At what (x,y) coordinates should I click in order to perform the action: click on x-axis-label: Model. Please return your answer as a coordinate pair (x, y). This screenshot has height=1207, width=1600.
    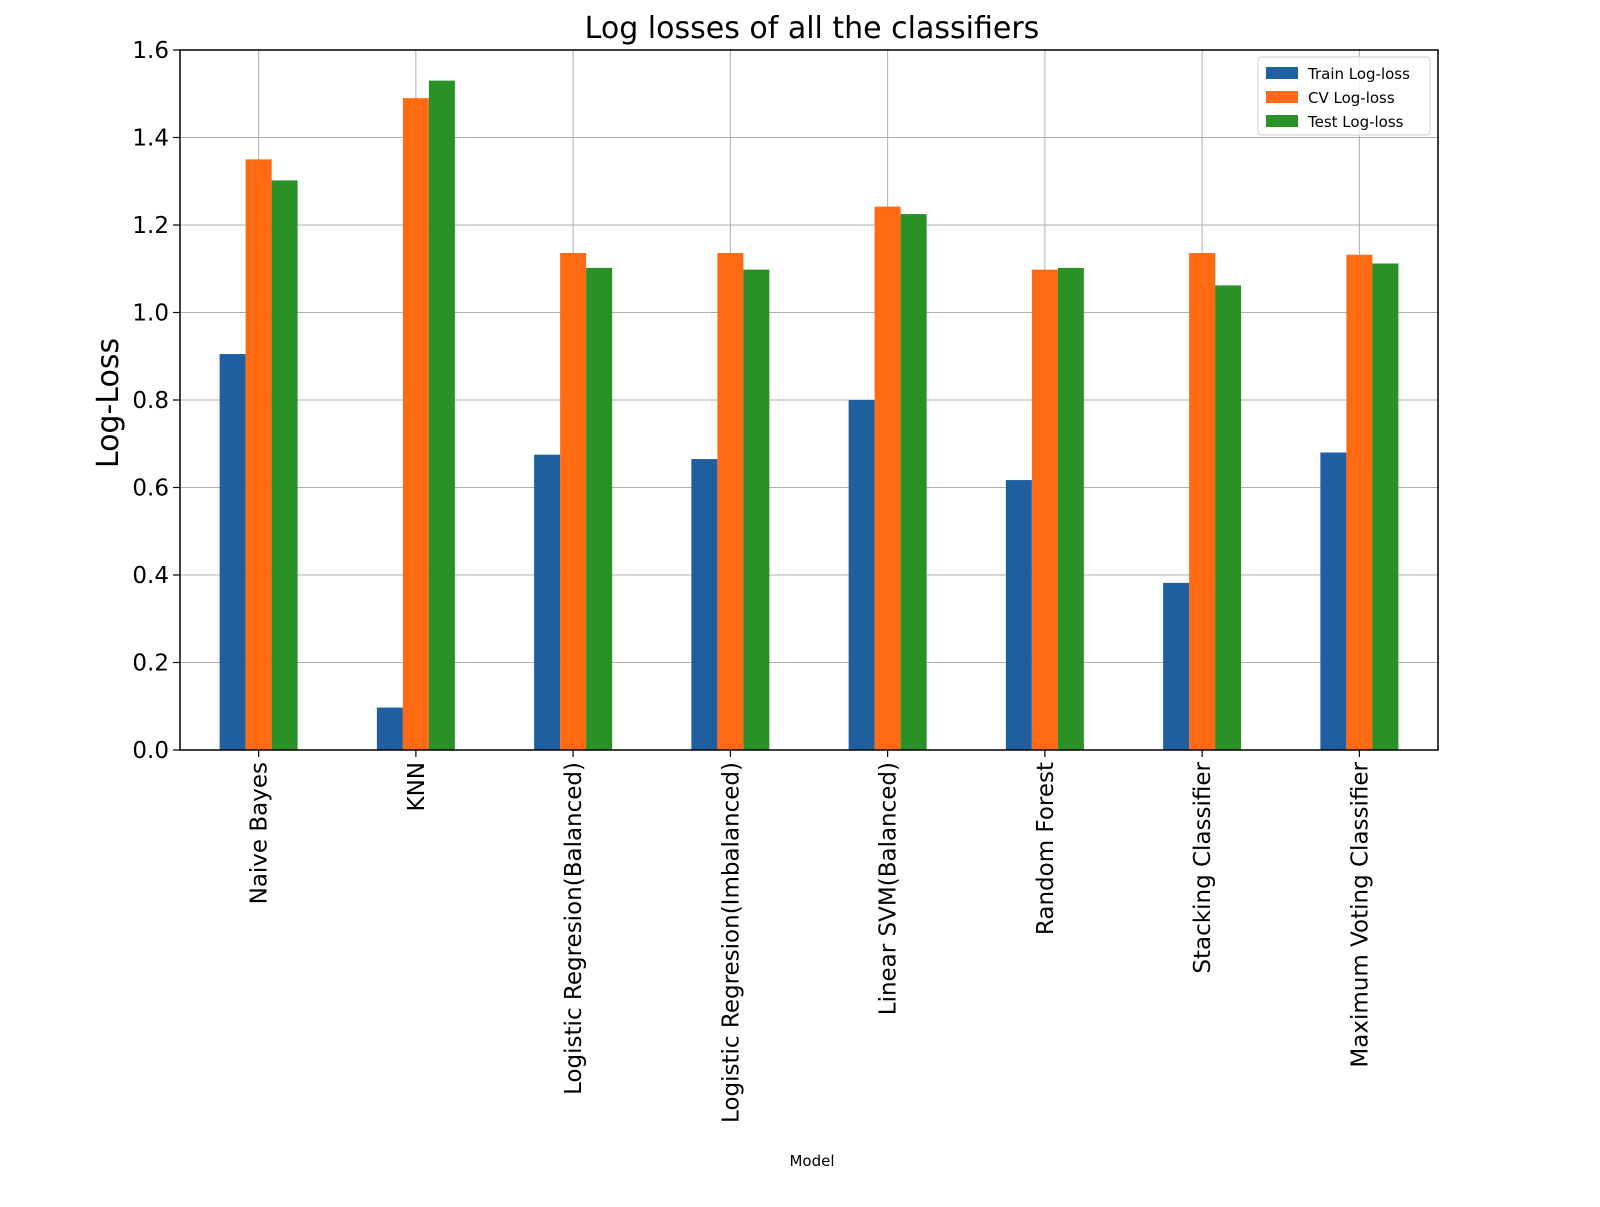
    Looking at the image, I should click on (811, 1161).